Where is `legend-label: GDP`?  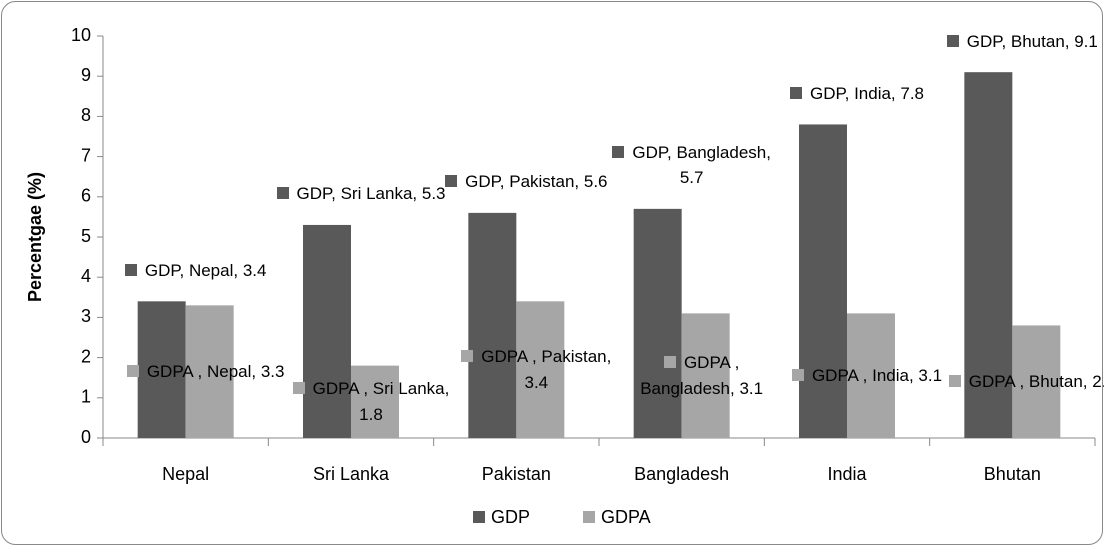 legend-label: GDP is located at coordinates (510, 517).